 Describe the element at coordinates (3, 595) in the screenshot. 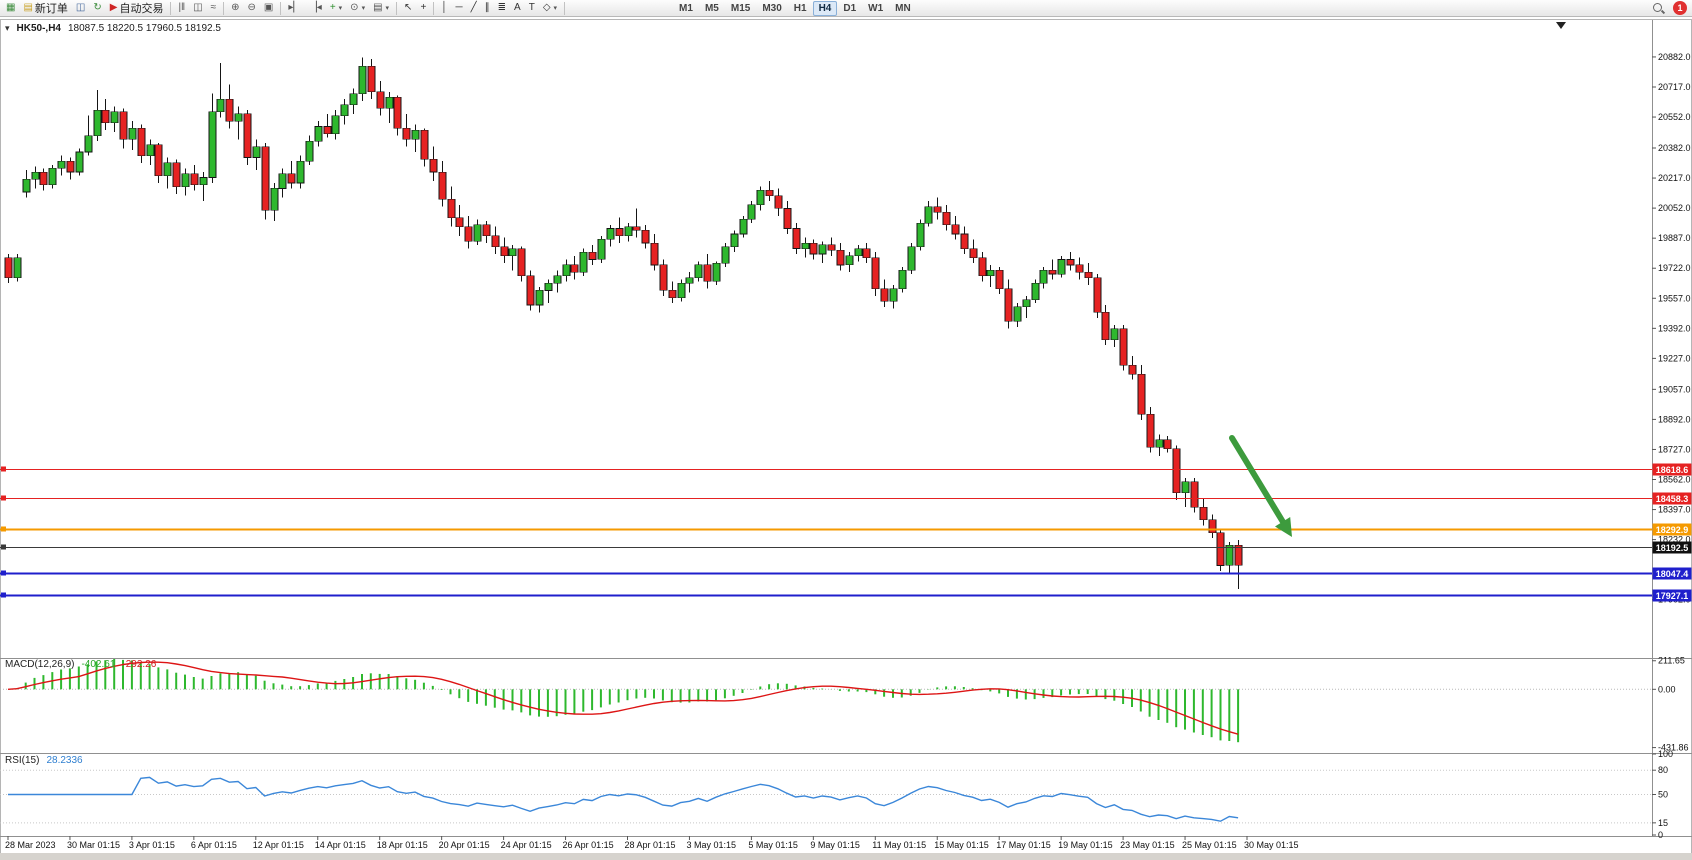

I see `hline-anchor-17927.1` at that location.